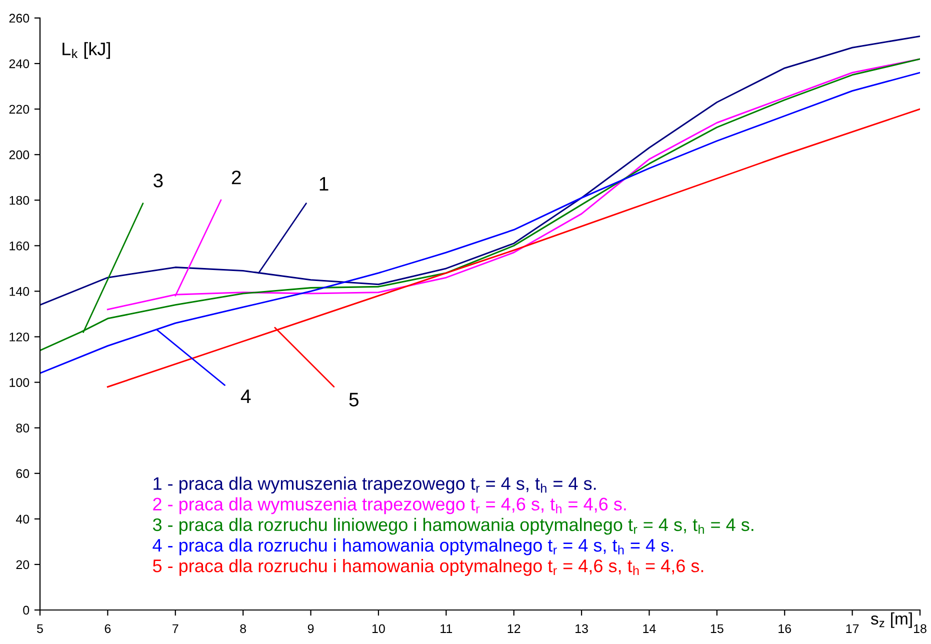 The height and width of the screenshot is (644, 931). Describe the element at coordinates (378, 629) in the screenshot. I see `x-tick-label: 10` at that location.